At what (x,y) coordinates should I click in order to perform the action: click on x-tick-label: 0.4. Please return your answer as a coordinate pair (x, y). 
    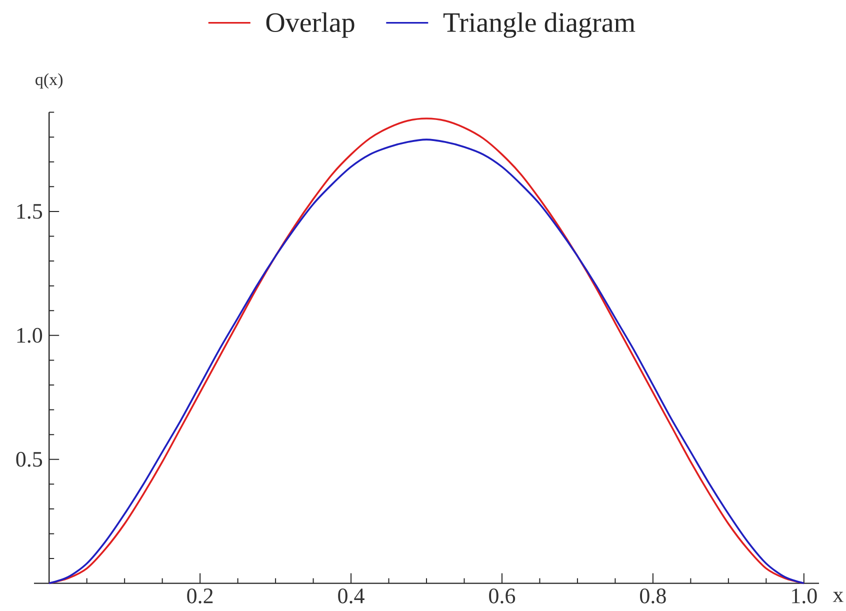
    Looking at the image, I should click on (351, 596).